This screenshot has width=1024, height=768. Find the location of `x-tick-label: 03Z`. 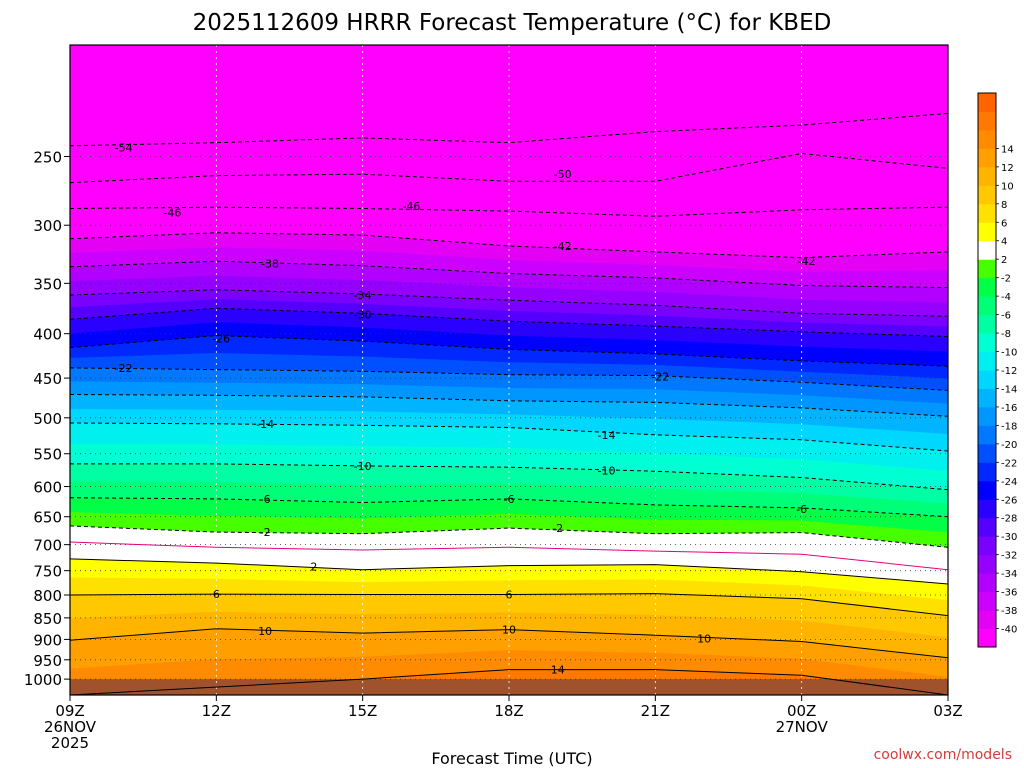

x-tick-label: 03Z is located at coordinates (947, 711).